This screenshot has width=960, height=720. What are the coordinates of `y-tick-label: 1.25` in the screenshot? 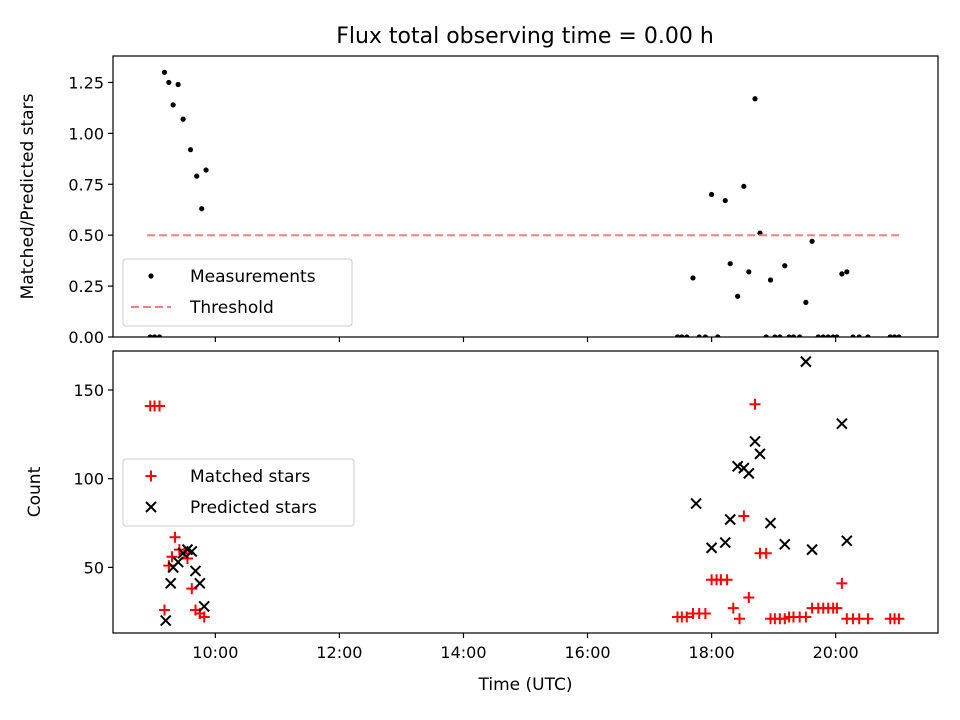 It's located at (86, 82).